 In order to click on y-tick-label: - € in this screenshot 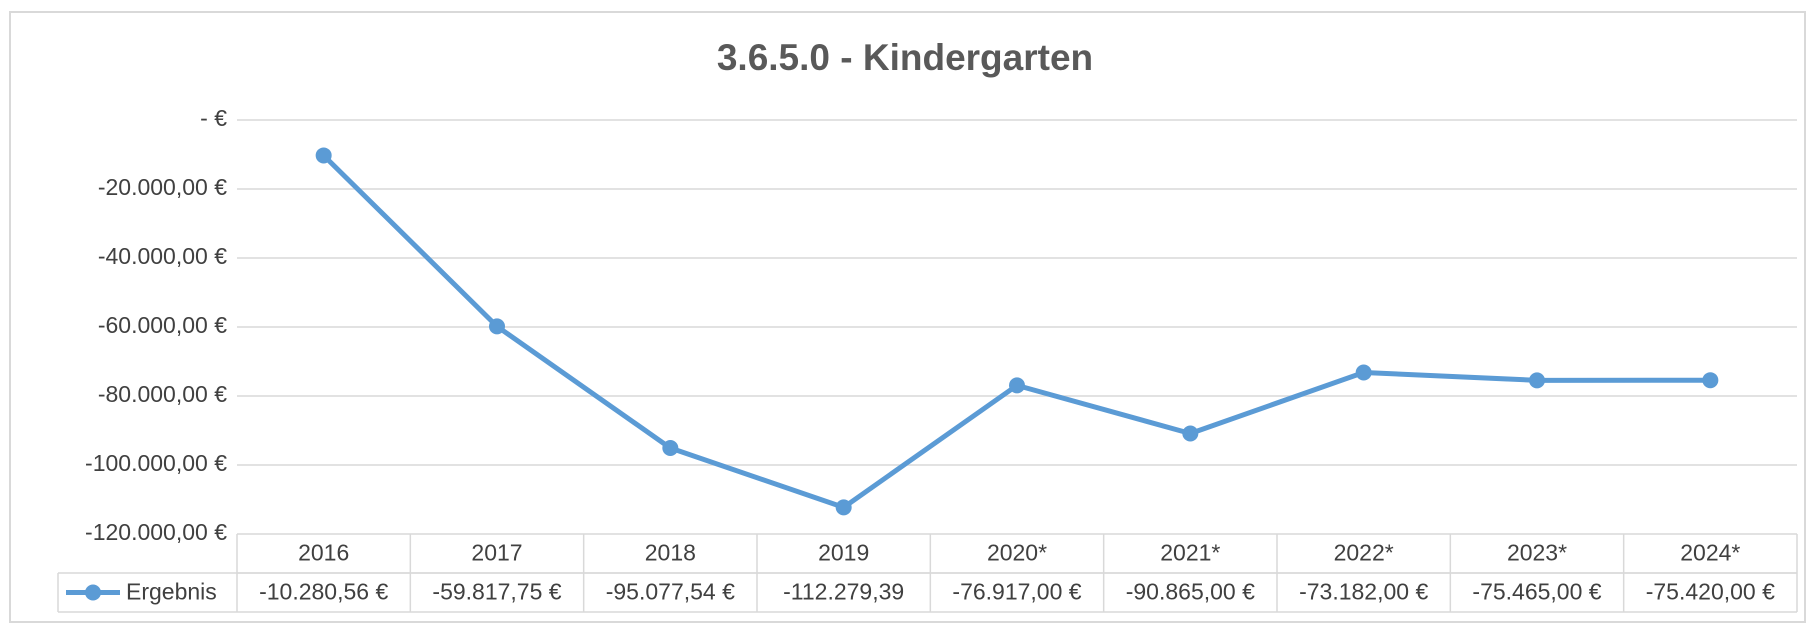, I will do `click(213, 118)`.